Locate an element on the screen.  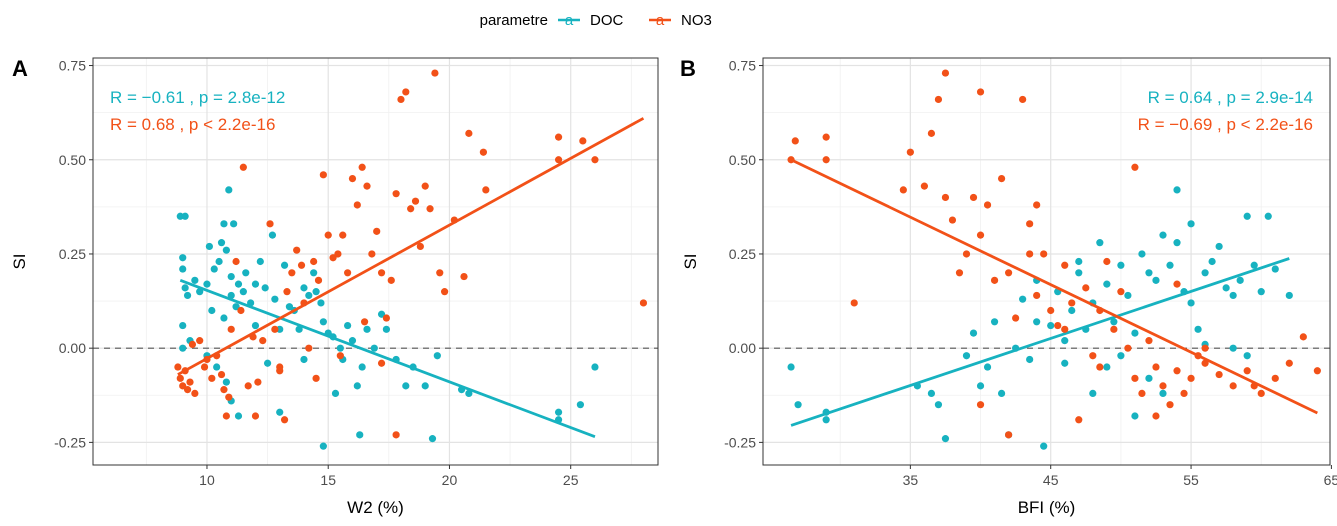
panel-a-x-title: W2 (%) is located at coordinates (375, 507).